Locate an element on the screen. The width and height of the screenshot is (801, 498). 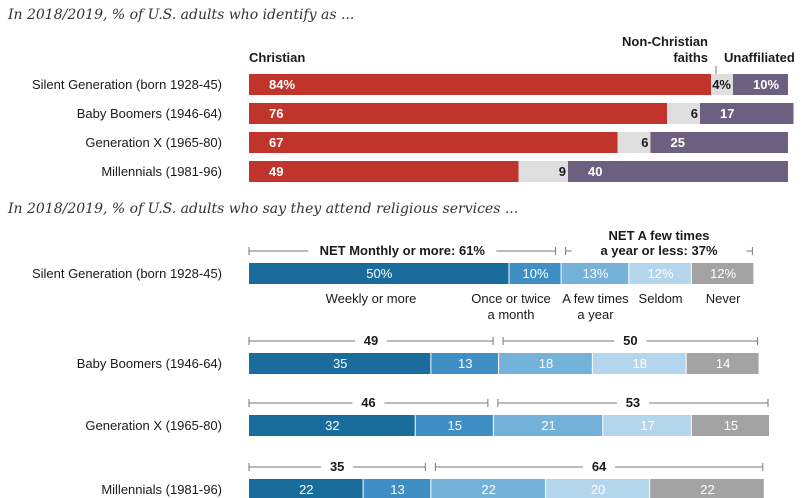
data-label: 49 is located at coordinates (276, 171).